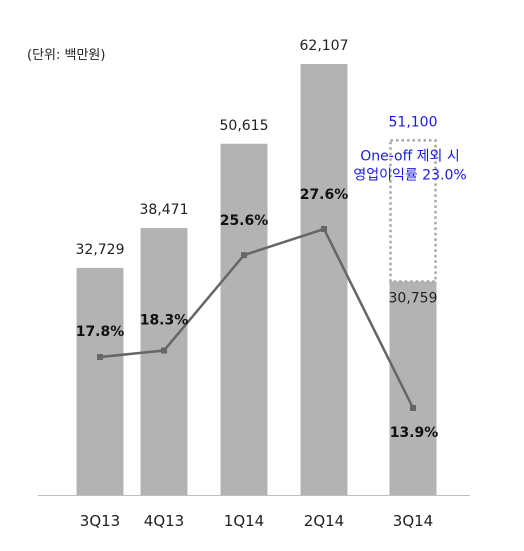 The image size is (524, 551). I want to click on margin-label-3q14: 13.9%, so click(414, 433).